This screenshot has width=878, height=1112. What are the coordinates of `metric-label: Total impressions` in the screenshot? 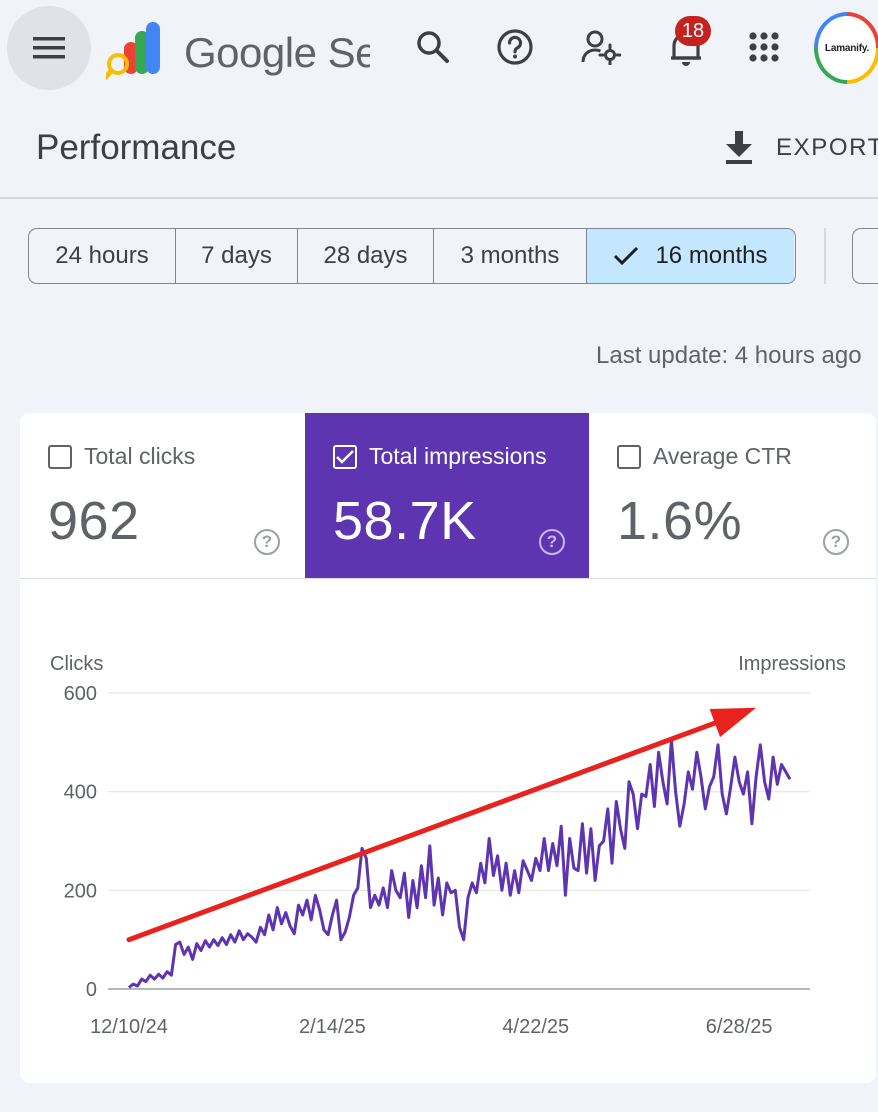 It's located at (458, 456).